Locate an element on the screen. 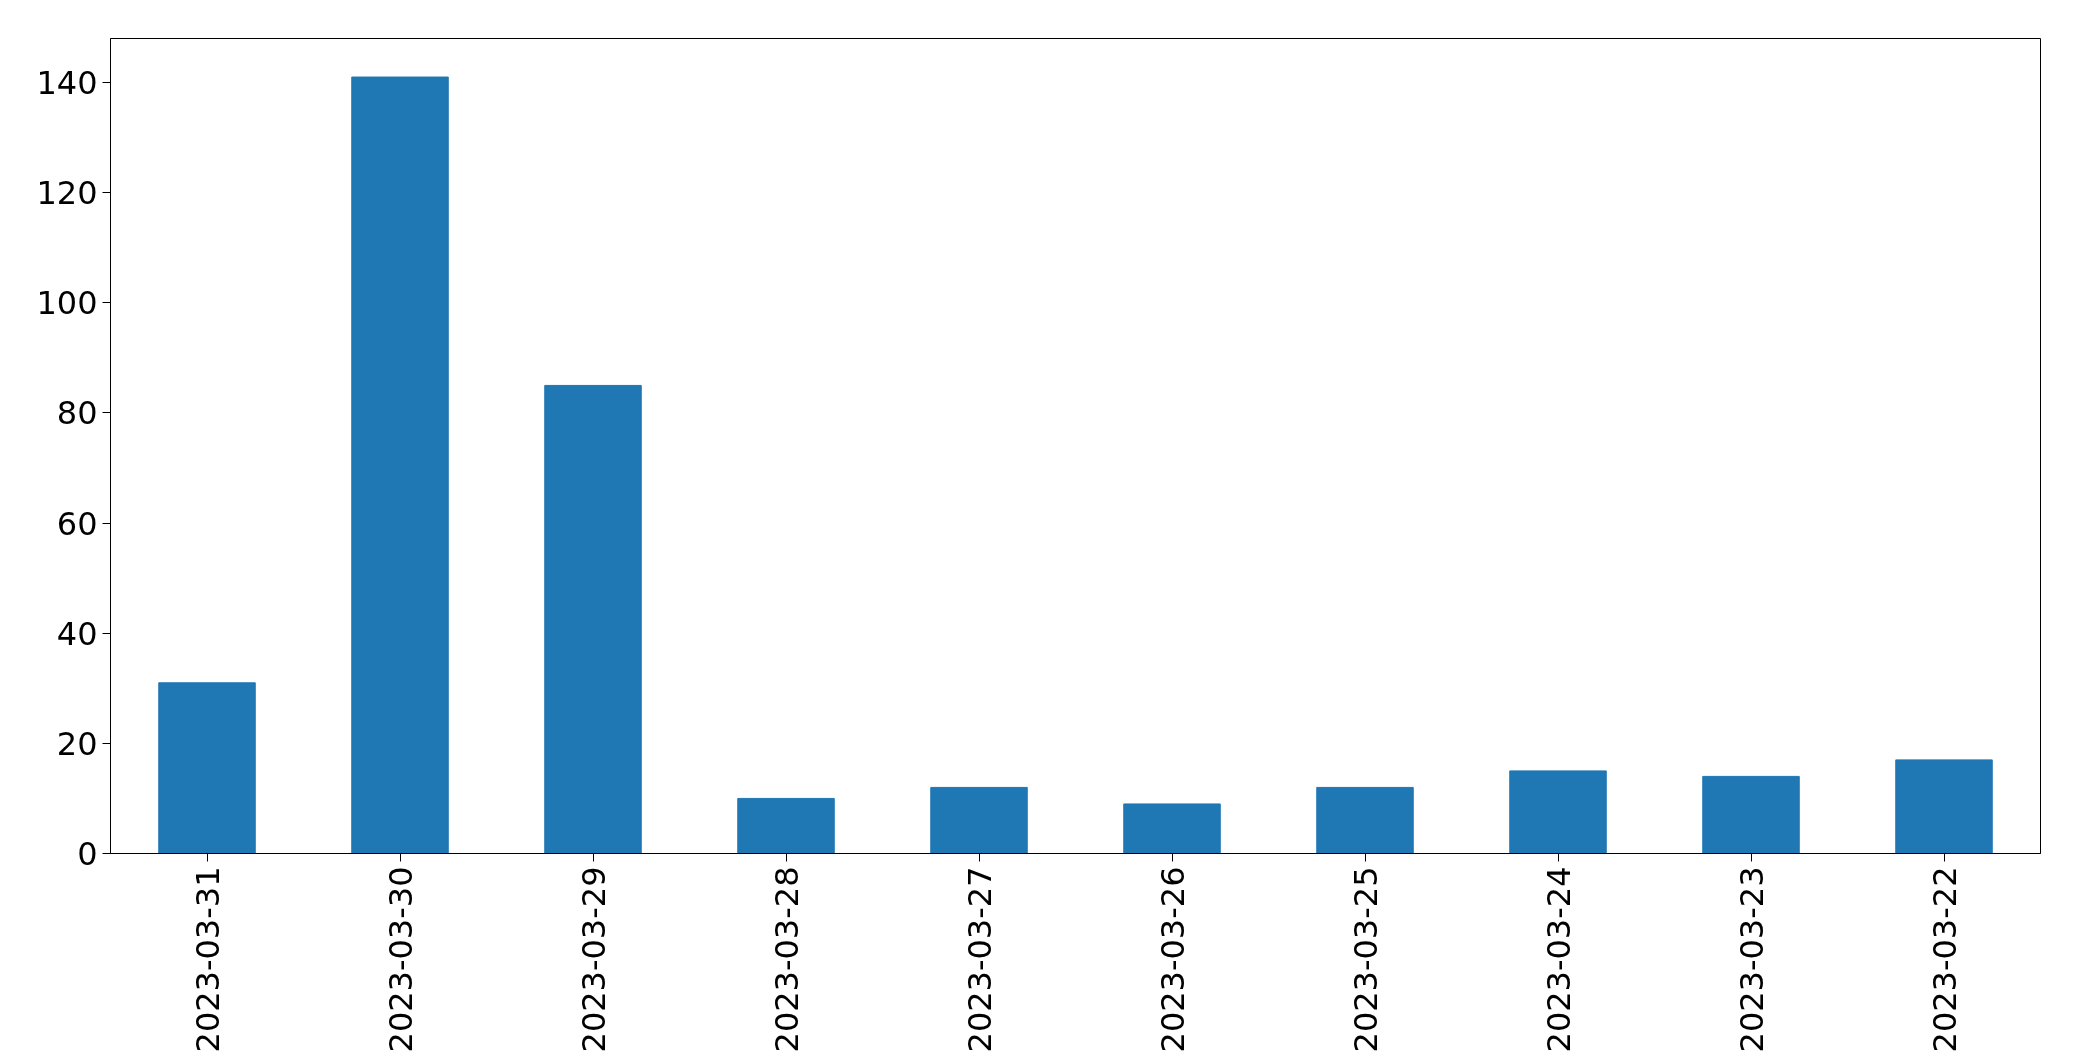 Image resolution: width=2093 pixels, height=1061 pixels. y-tick-label: 120 is located at coordinates (67, 193).